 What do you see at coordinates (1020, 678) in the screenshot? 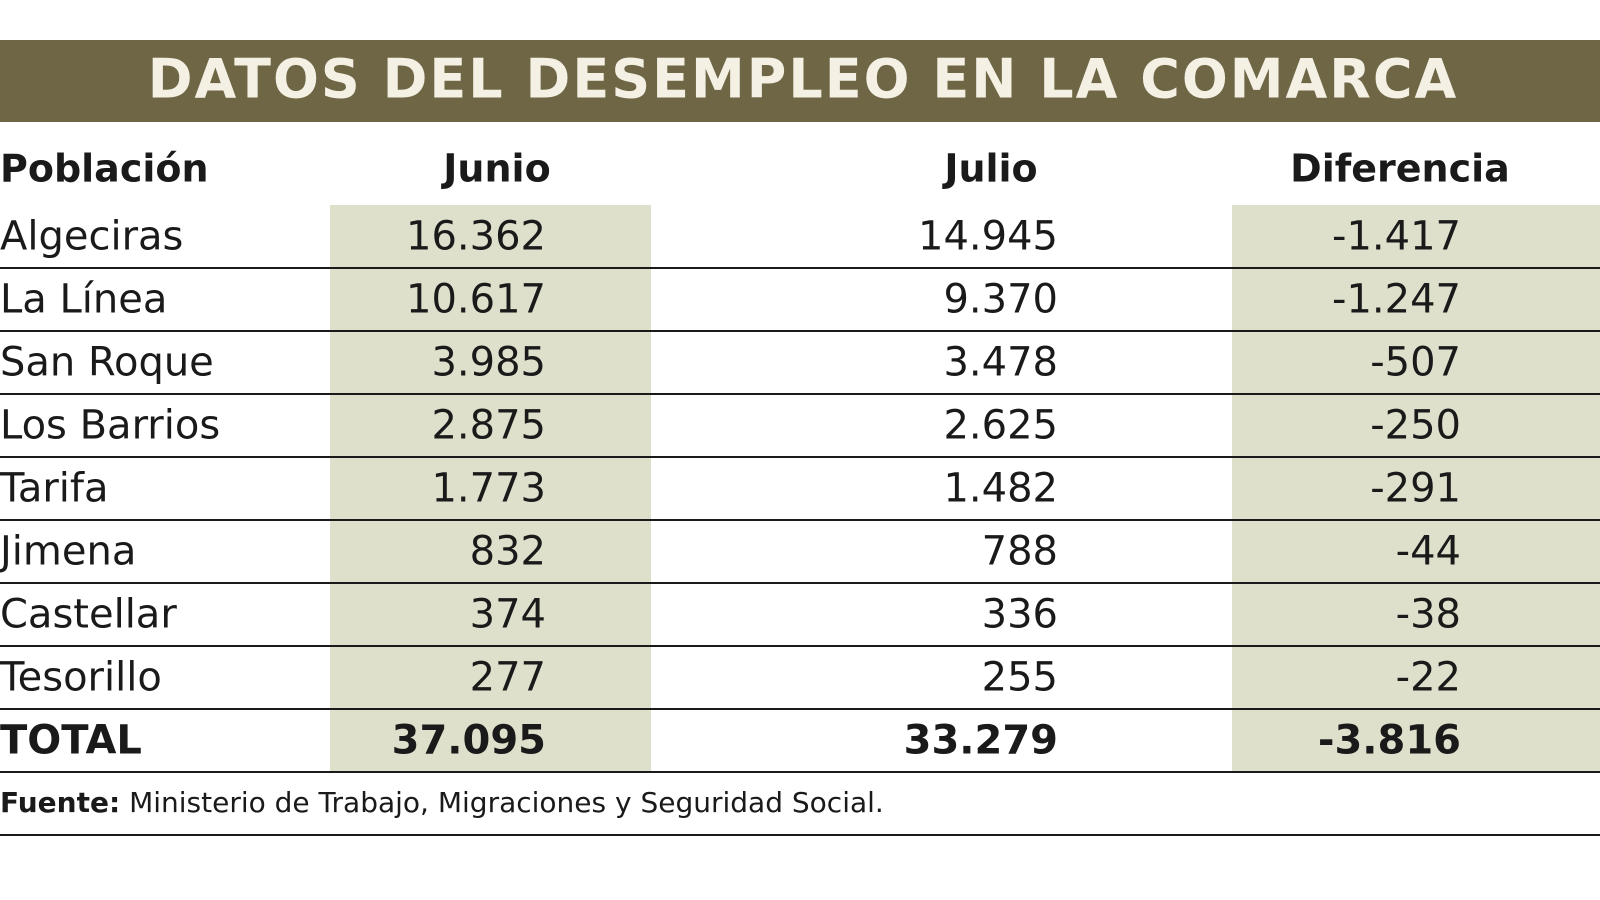
I see `cell: 255` at bounding box center [1020, 678].